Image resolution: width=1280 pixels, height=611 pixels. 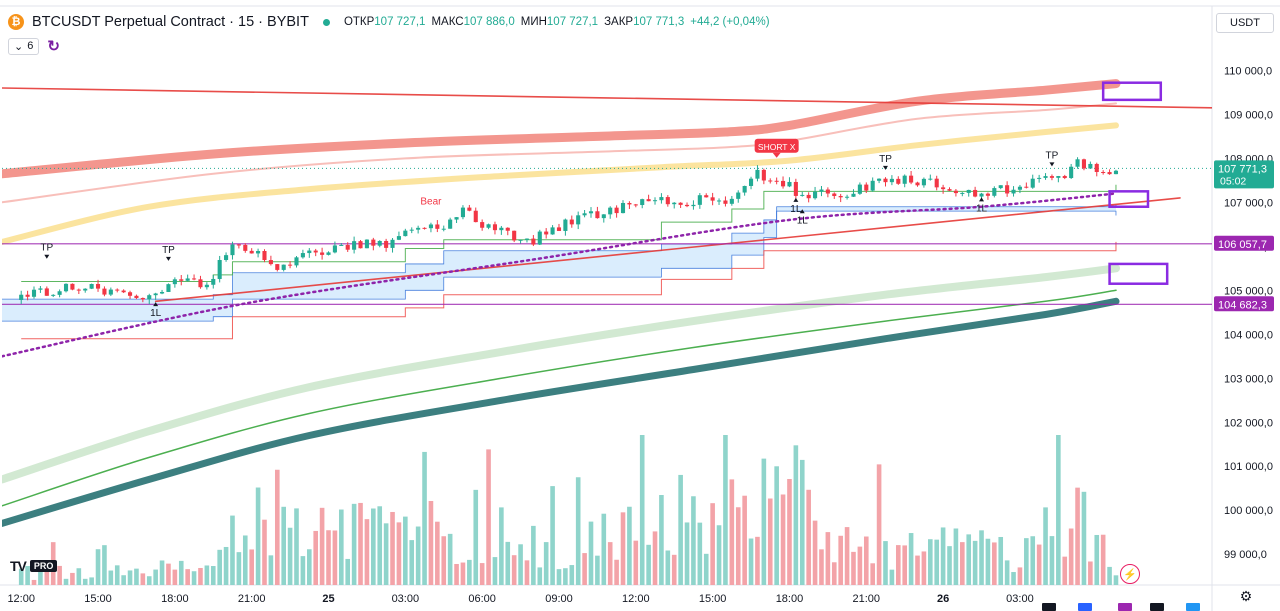 What do you see at coordinates (1246, 595) in the screenshot?
I see `gear-icon: ⚙` at bounding box center [1246, 595].